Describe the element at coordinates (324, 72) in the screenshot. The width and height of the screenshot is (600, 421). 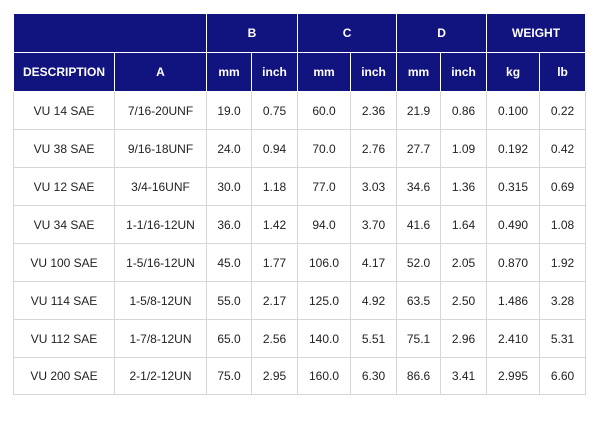
I see `header-c-mm: mm` at that location.